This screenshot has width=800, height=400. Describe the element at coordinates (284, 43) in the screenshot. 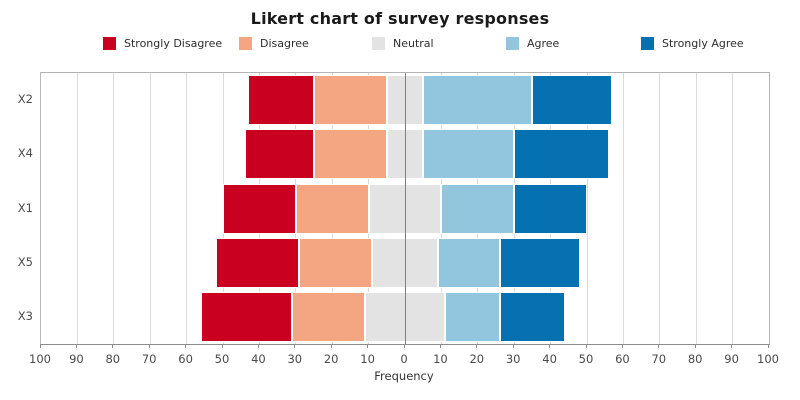

I see `legend-label: Disagree` at that location.